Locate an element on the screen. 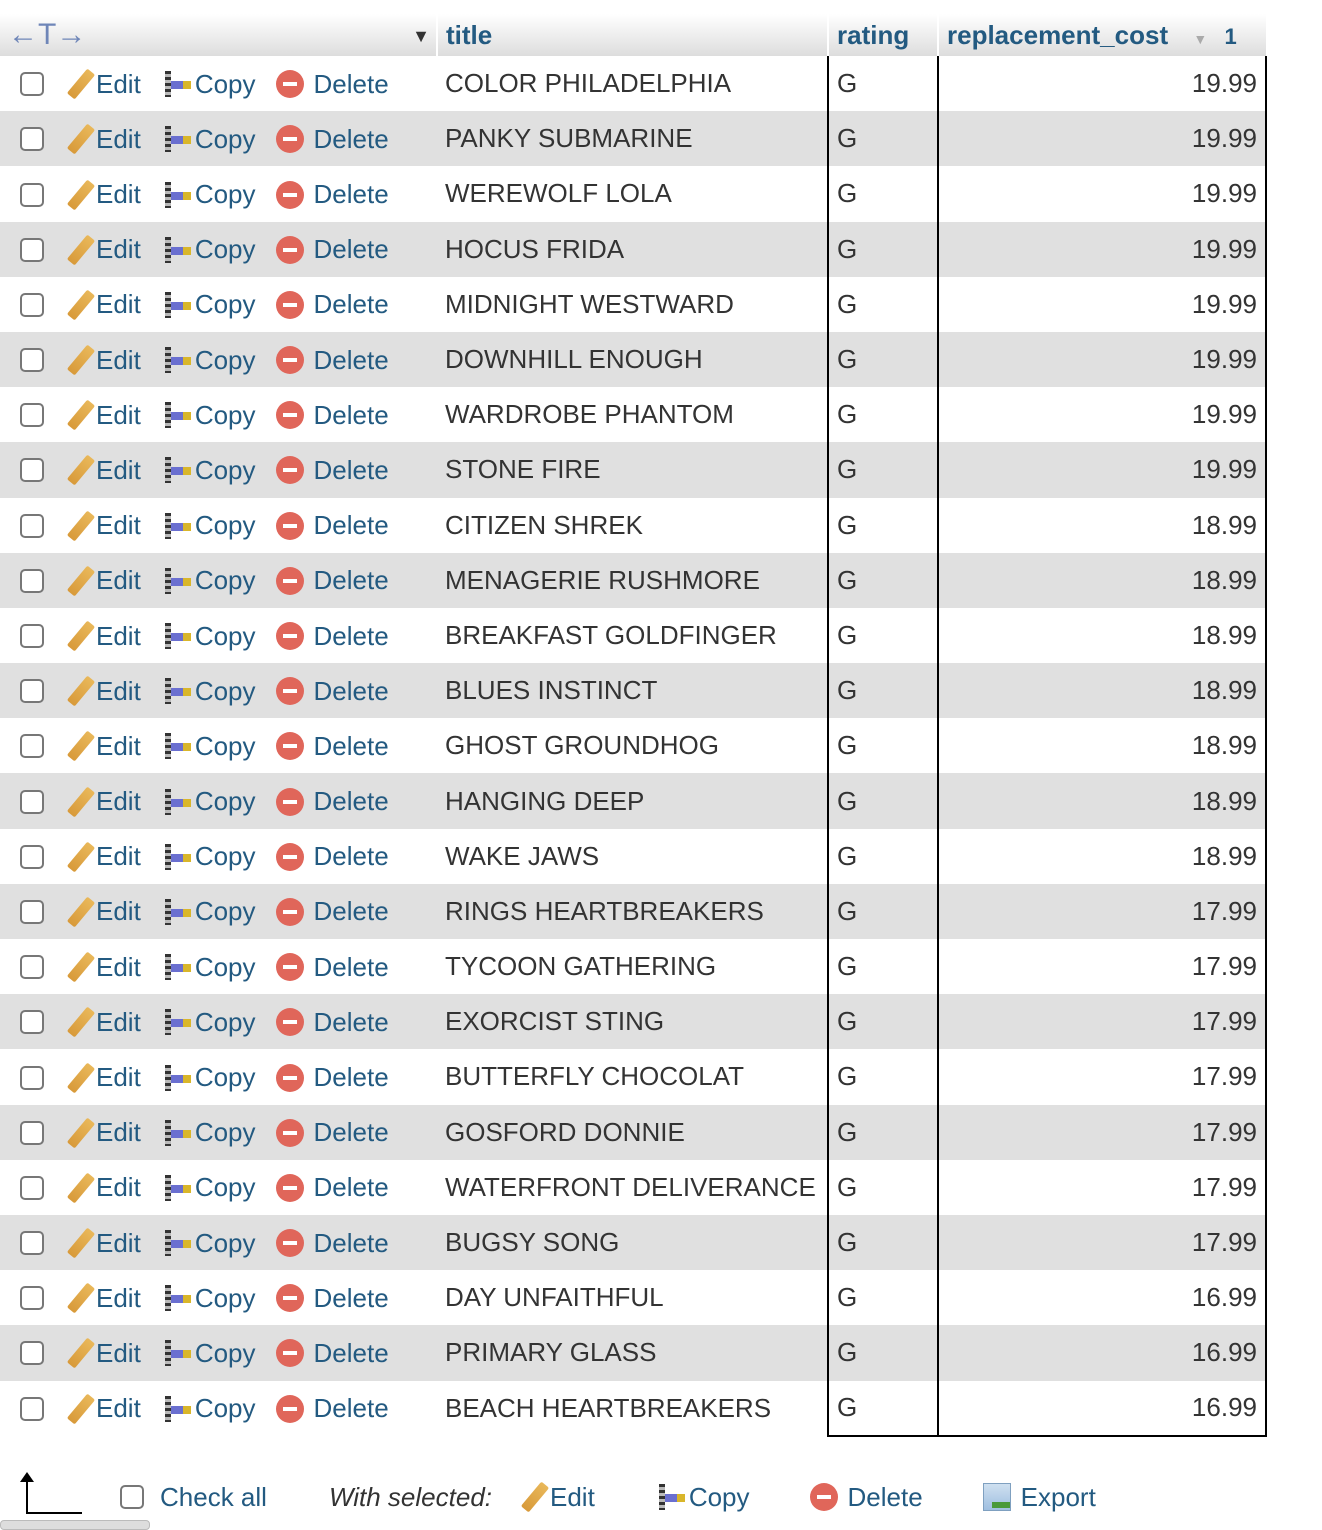 The image size is (1322, 1530). column-width-icon: ←T→ is located at coordinates (47, 34).